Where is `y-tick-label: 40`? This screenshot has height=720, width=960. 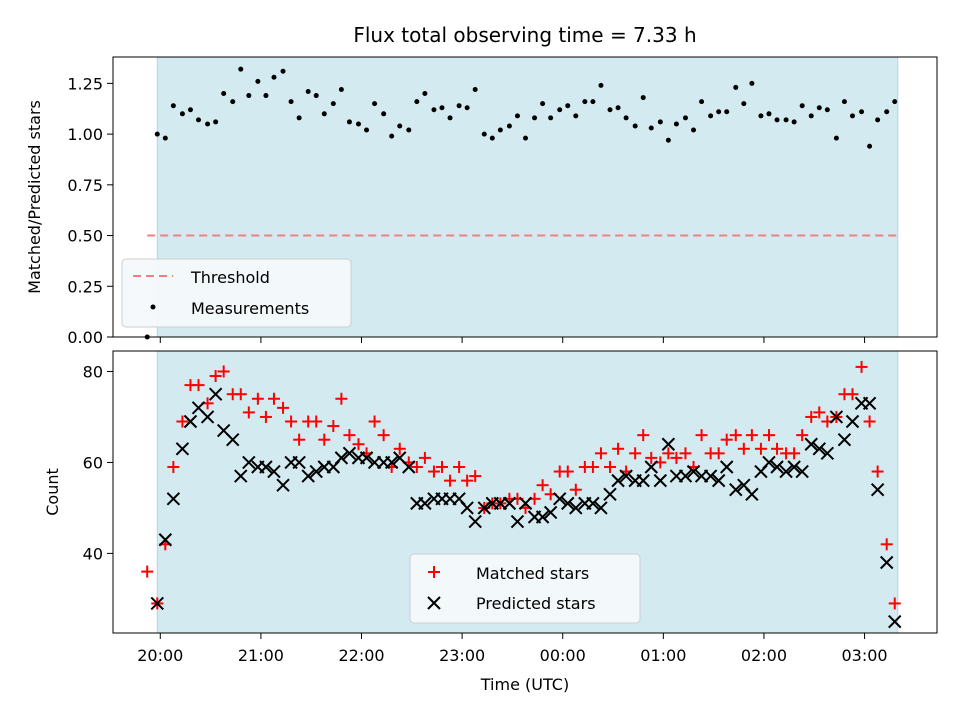
y-tick-label: 40 is located at coordinates (93, 553).